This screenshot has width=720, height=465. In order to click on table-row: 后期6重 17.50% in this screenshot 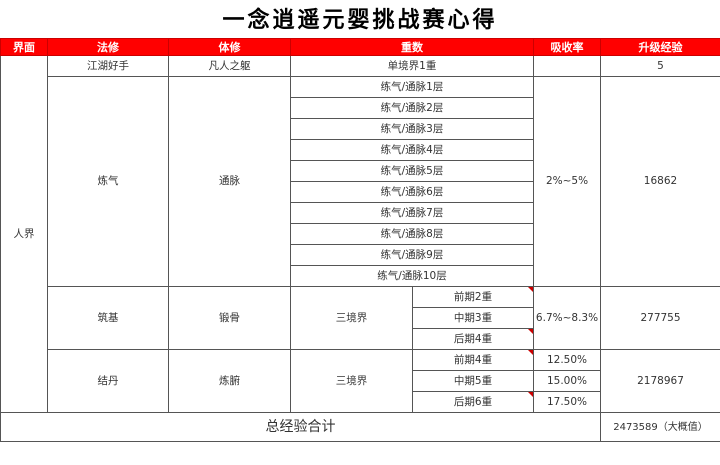, I will do `click(360, 402)`.